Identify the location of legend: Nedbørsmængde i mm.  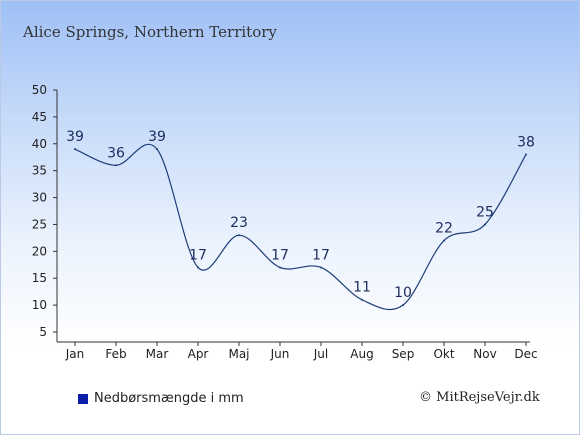
(161, 398).